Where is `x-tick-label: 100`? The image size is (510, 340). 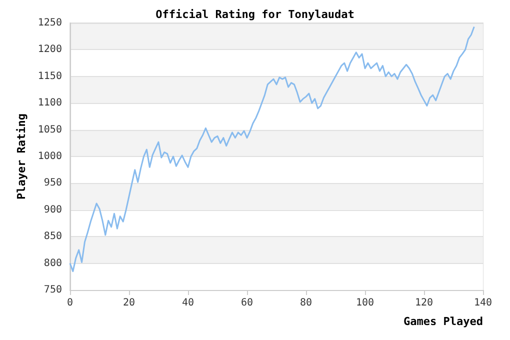
x-tick-label: 100 is located at coordinates (365, 303).